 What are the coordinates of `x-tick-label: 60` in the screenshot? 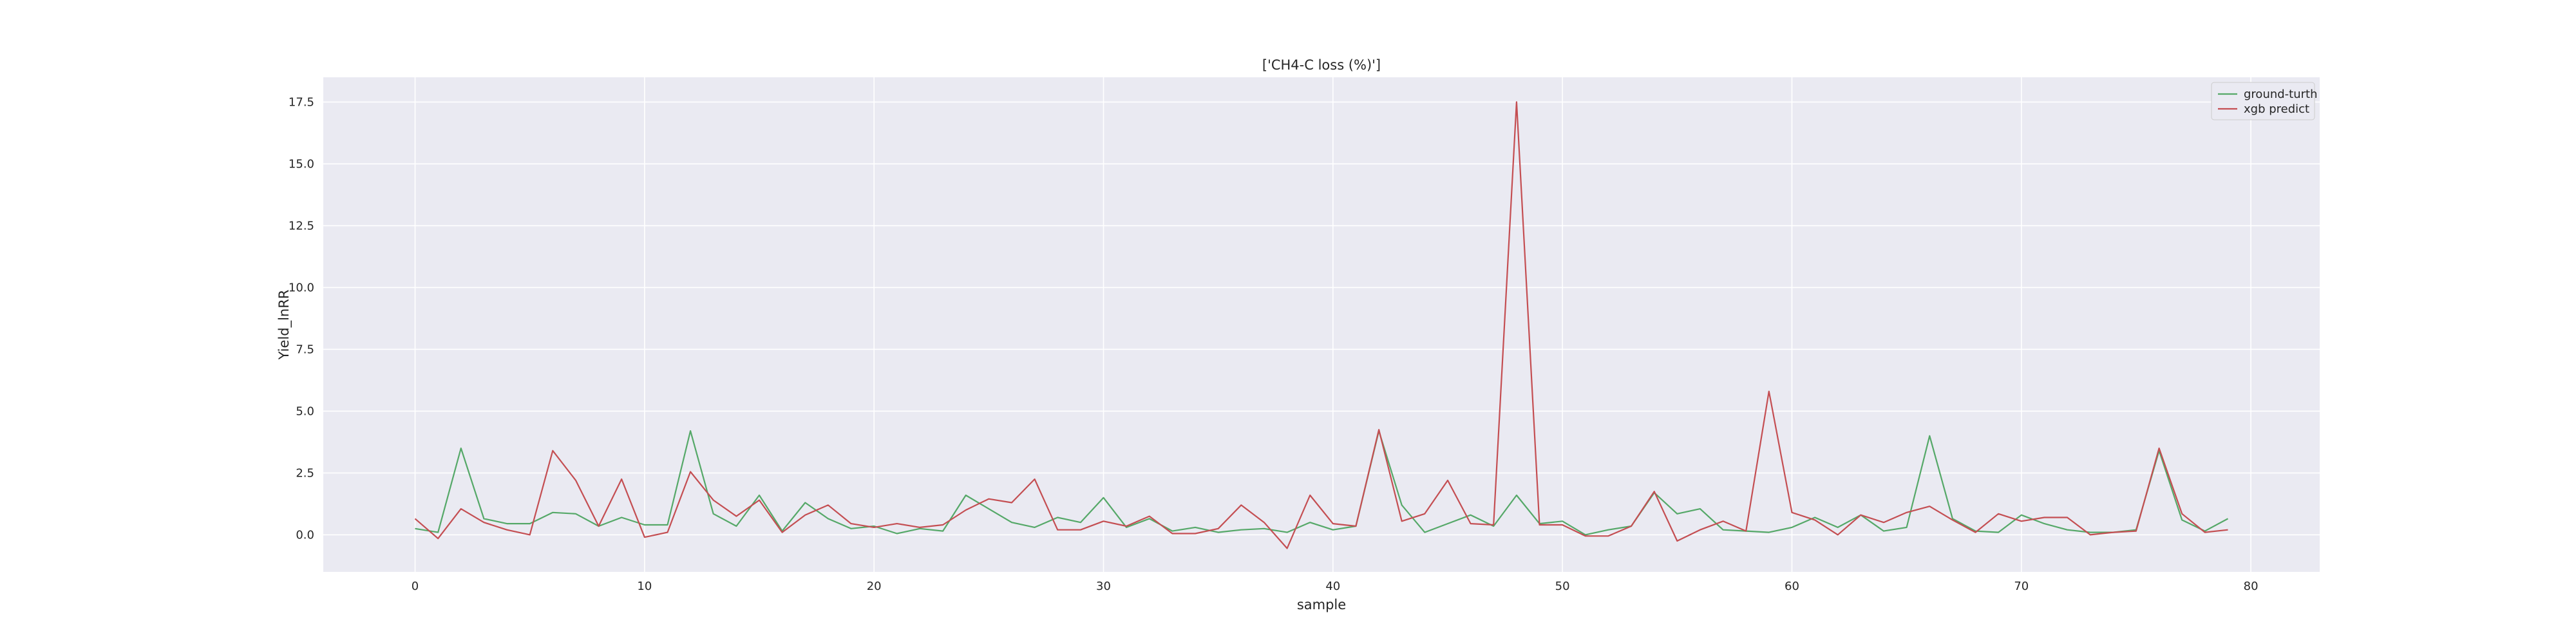 It's located at (1792, 587).